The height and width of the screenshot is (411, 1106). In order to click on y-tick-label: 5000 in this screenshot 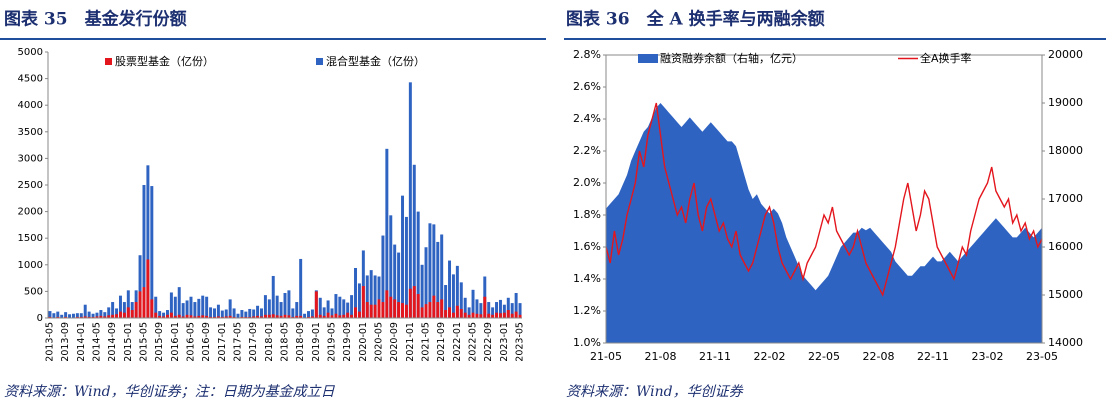, I will do `click(30, 52)`.